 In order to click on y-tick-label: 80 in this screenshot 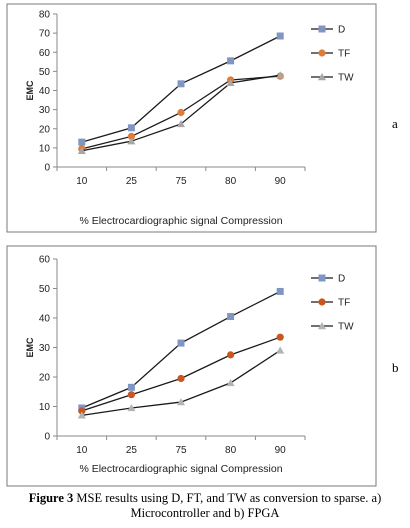, I will do `click(45, 15)`.